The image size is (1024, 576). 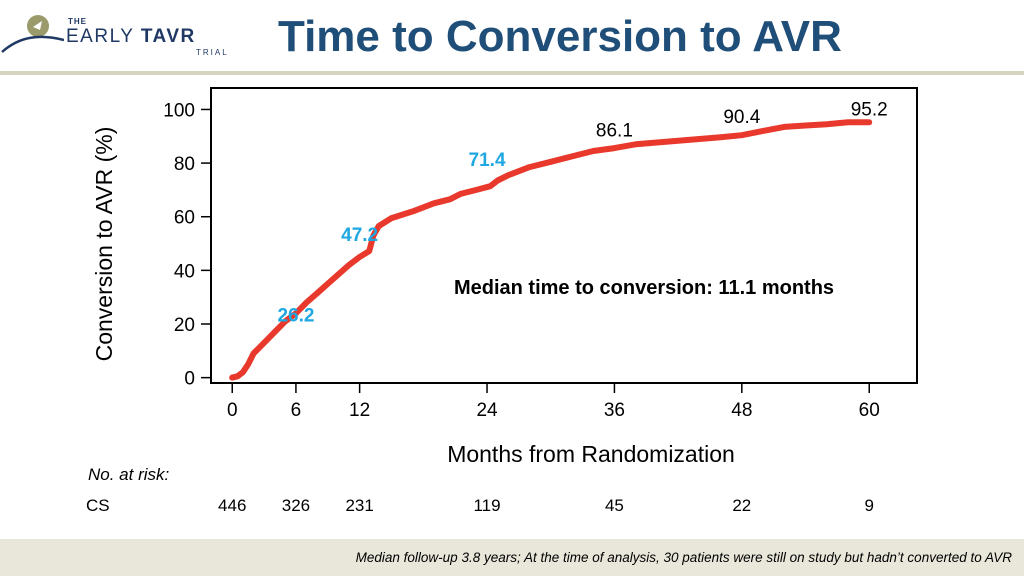 I want to click on y-tick-label: 20, so click(x=184, y=325).